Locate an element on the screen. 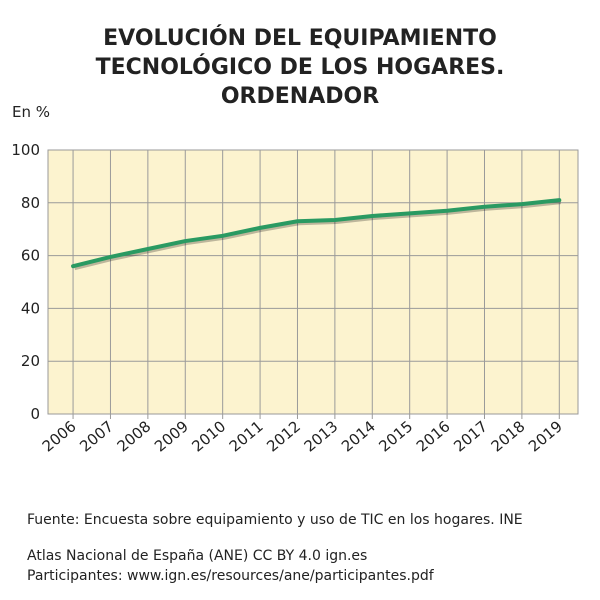 The height and width of the screenshot is (600, 600). y-tick-label: 60 is located at coordinates (30, 256).